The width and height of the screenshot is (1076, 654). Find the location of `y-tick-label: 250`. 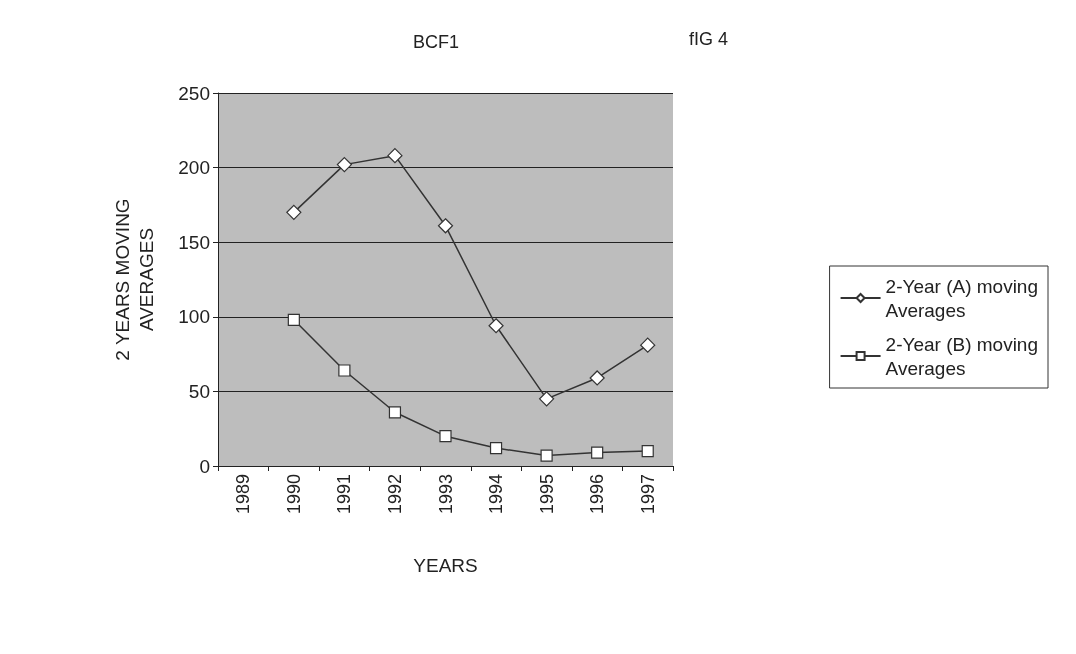

y-tick-label: 250 is located at coordinates (194, 93).